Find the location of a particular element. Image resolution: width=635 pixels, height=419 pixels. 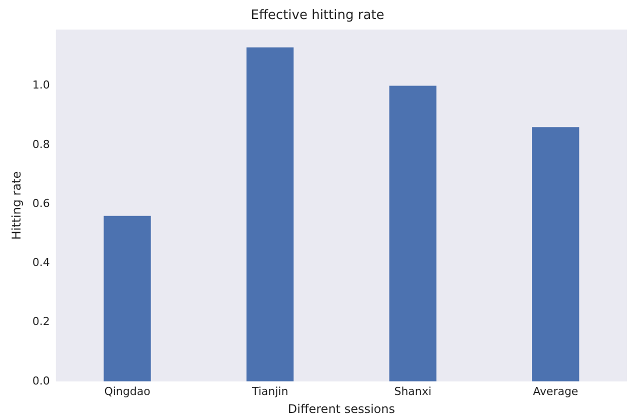

y-tick-label: 0.6 is located at coordinates (41, 203).